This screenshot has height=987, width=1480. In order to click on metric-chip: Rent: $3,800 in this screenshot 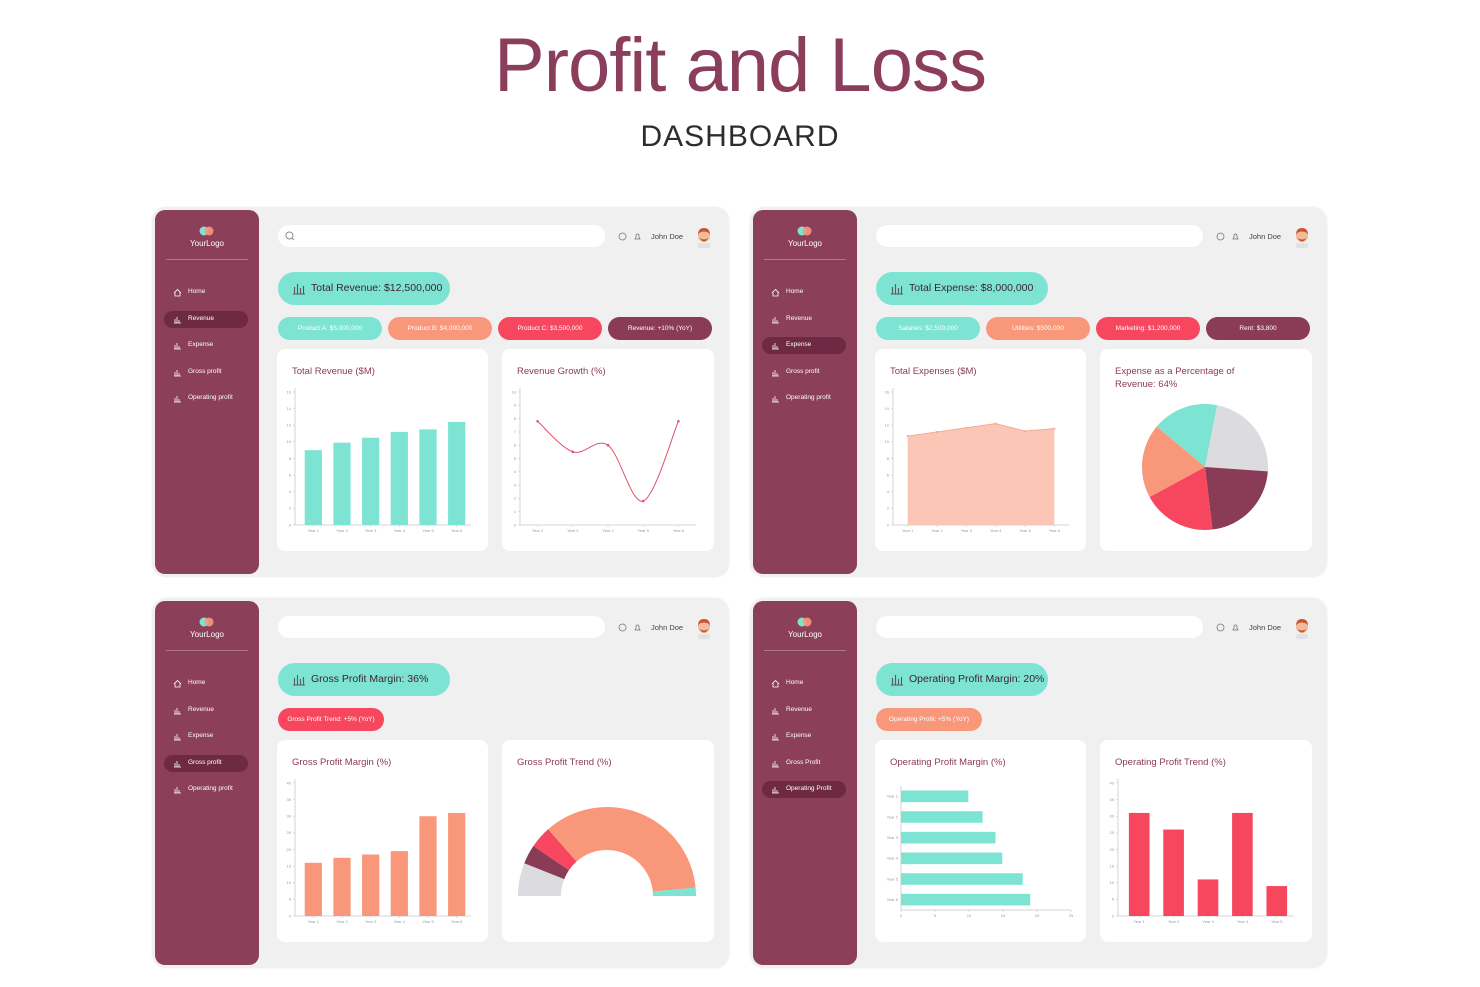, I will do `click(1258, 328)`.